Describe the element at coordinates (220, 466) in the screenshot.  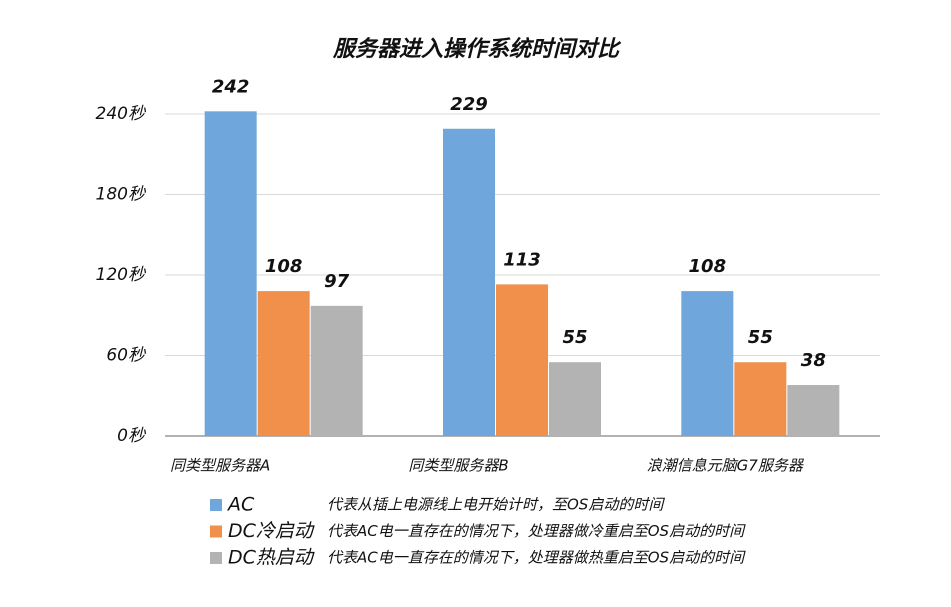
I see `x-tick-label: 同类型服务器A` at that location.